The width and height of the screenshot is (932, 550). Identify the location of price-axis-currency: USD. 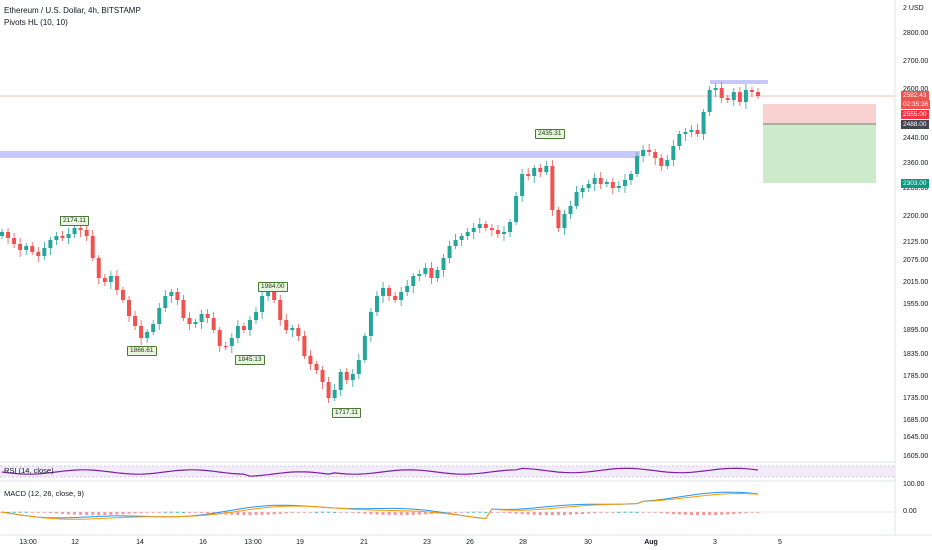
(916, 8).